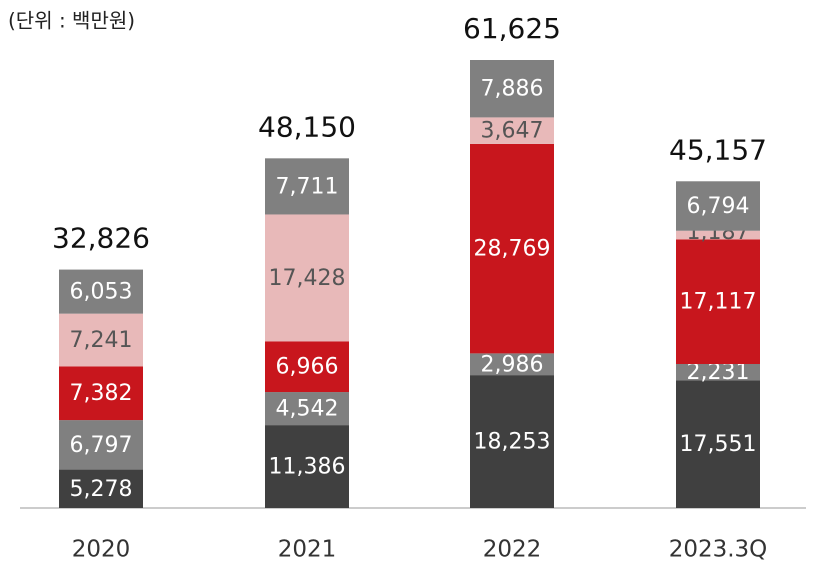 Image resolution: width=826 pixels, height=562 pixels. I want to click on value-label: 4,542, so click(307, 409).